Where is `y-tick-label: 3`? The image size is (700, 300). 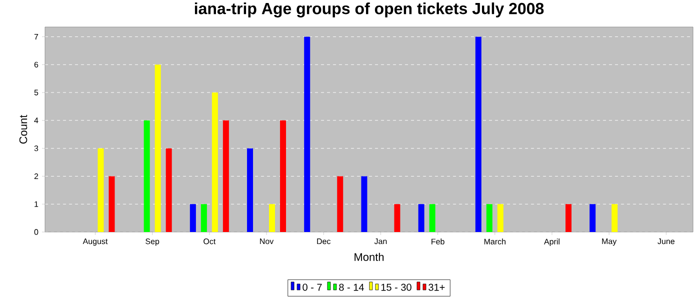
y-tick-label: 3 is located at coordinates (36, 148).